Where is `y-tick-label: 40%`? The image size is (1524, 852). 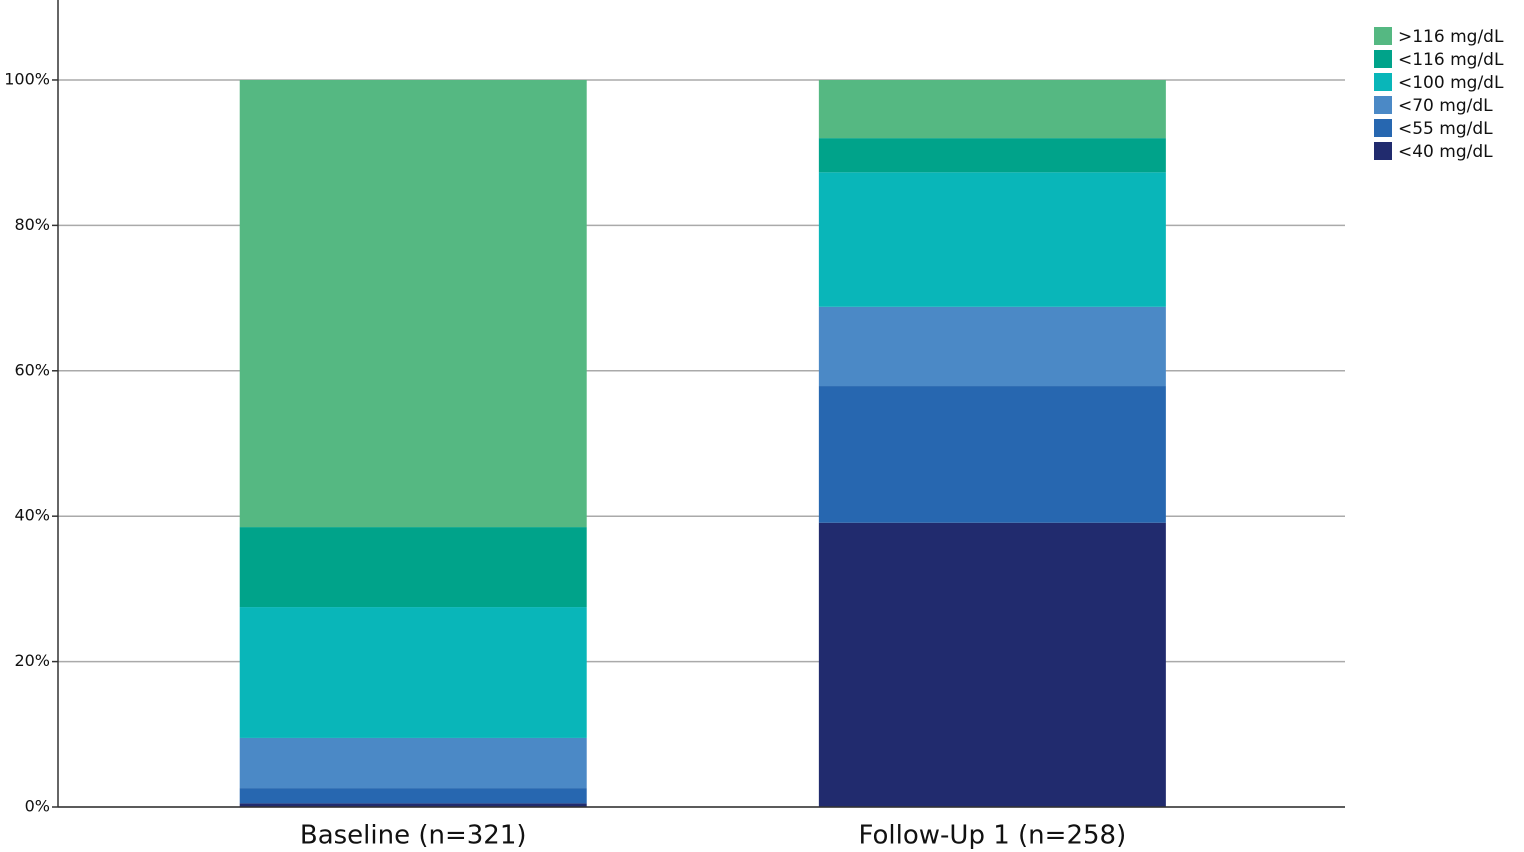 y-tick-label: 40% is located at coordinates (32, 515).